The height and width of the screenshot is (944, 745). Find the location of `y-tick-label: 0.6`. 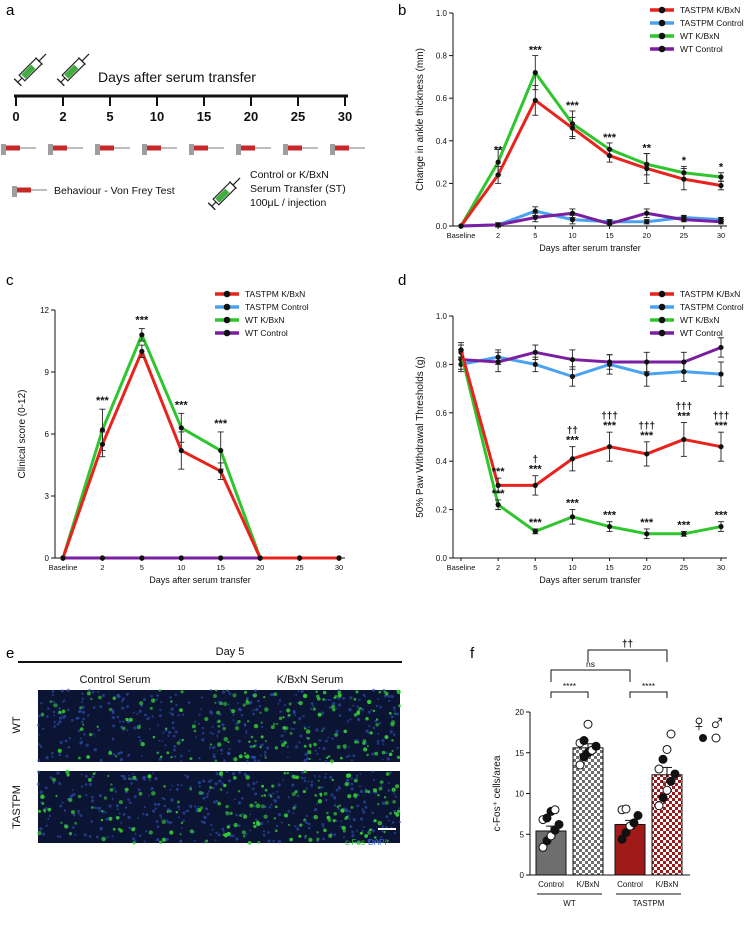

y-tick-label: 0.6 is located at coordinates (442, 413).